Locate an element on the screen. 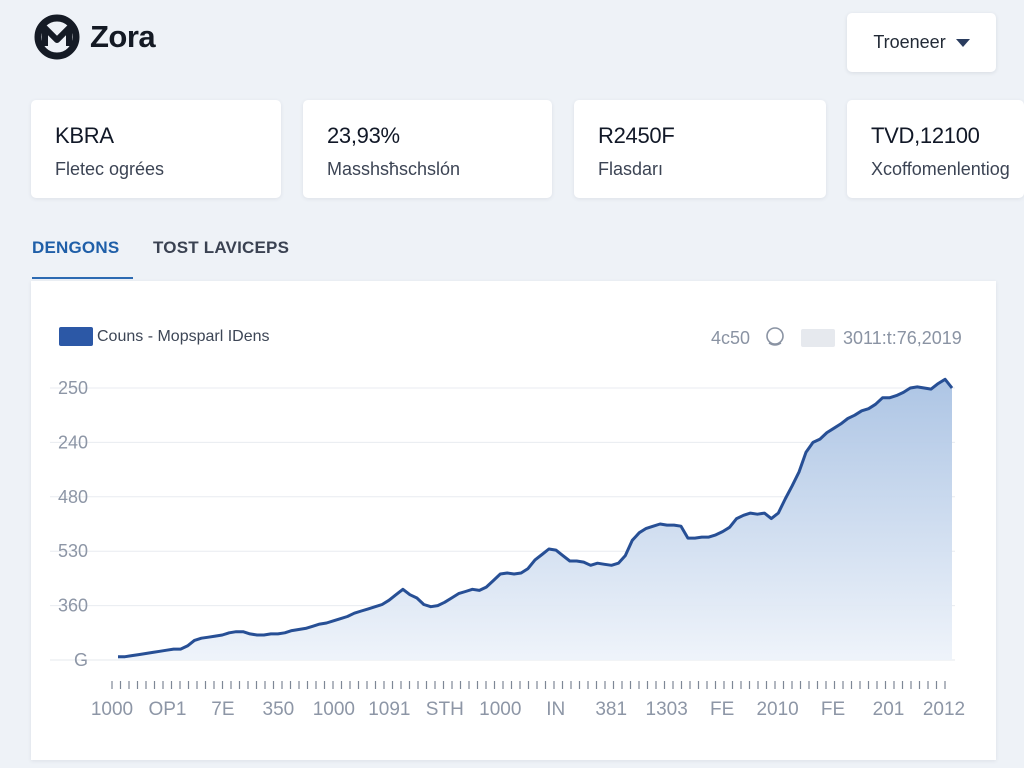  x-tick-label: 201 is located at coordinates (889, 709).